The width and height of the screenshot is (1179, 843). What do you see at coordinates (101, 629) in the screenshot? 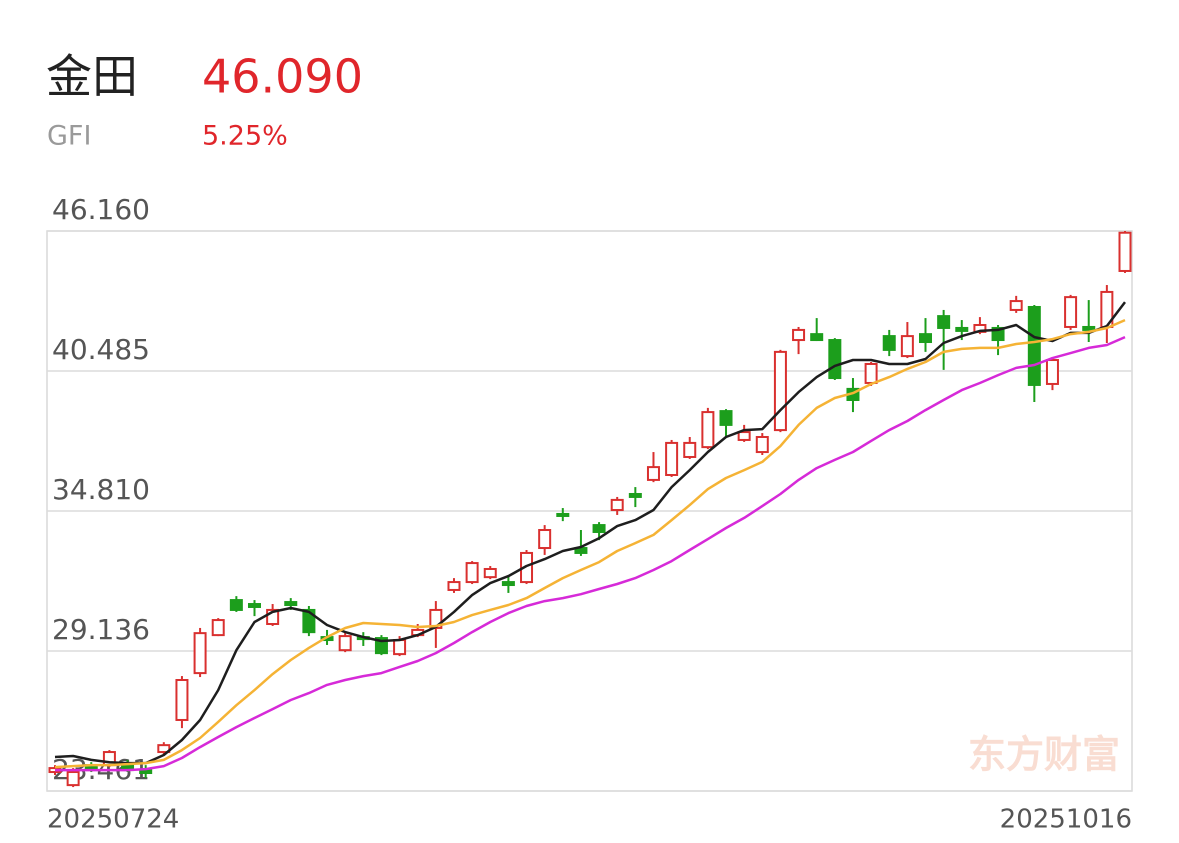
I see `y-tick-label: 29.136` at bounding box center [101, 629].